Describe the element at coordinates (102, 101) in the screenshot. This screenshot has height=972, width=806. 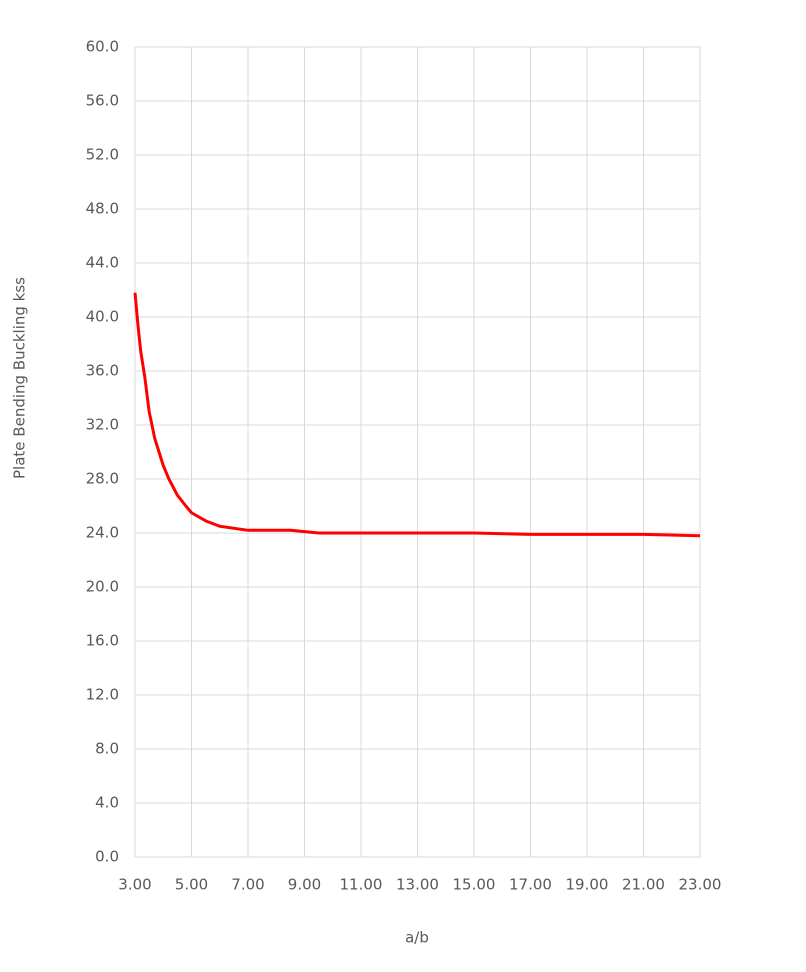
I see `y-tick-label: 56.0` at that location.